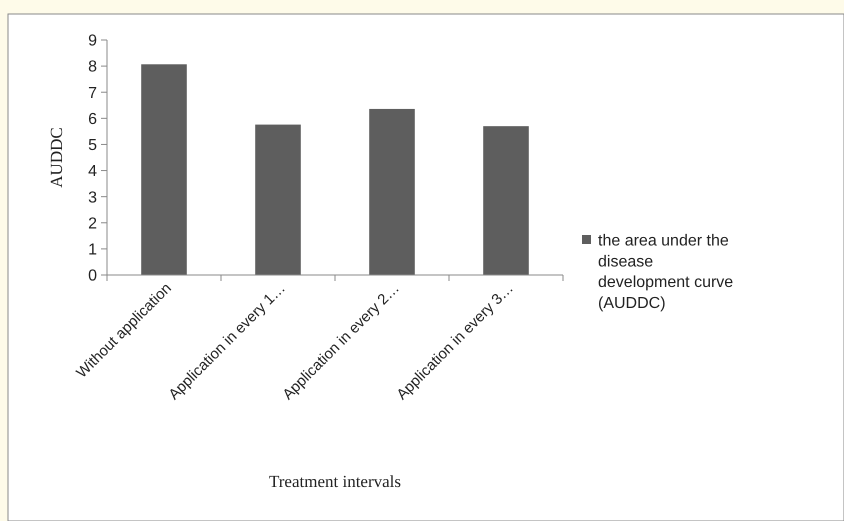 The height and width of the screenshot is (521, 844). I want to click on y-tick-label: 0, so click(93, 276).